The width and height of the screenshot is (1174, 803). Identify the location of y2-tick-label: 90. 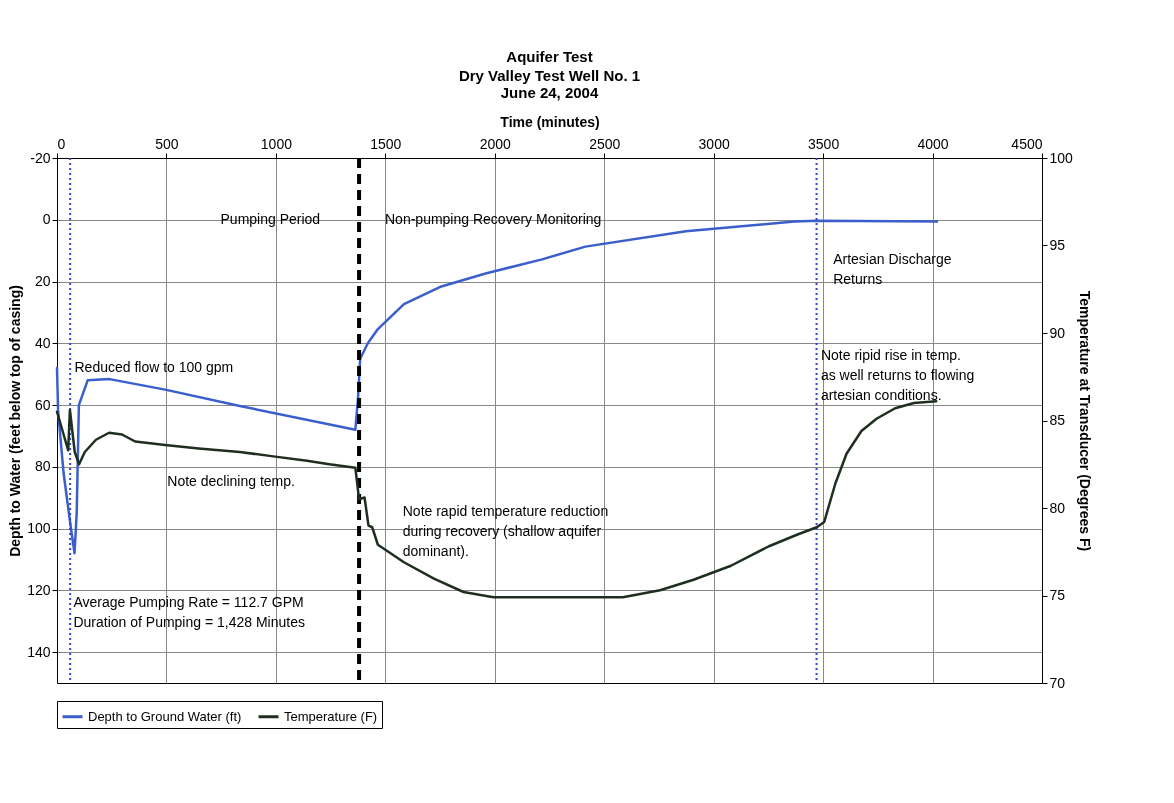
(1057, 332).